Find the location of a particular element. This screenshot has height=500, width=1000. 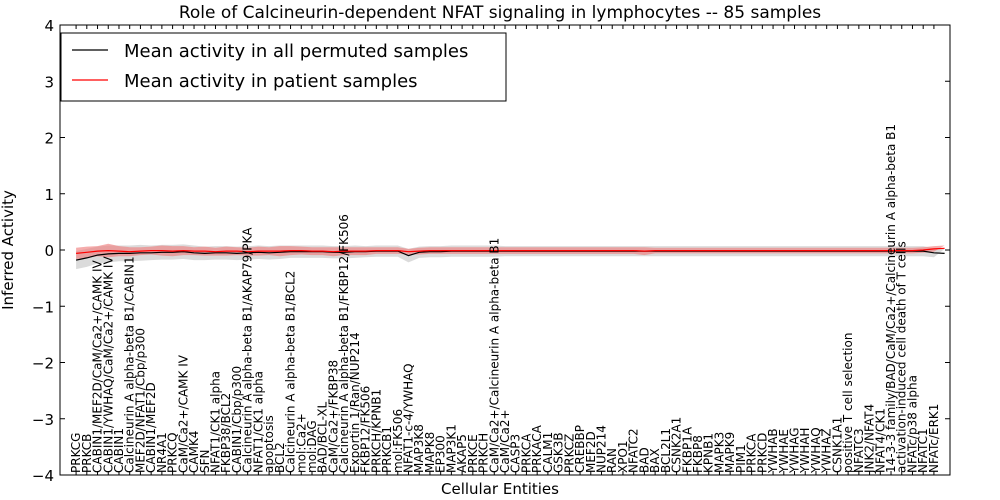

x-tick-label: BAX is located at coordinates (655, 460).